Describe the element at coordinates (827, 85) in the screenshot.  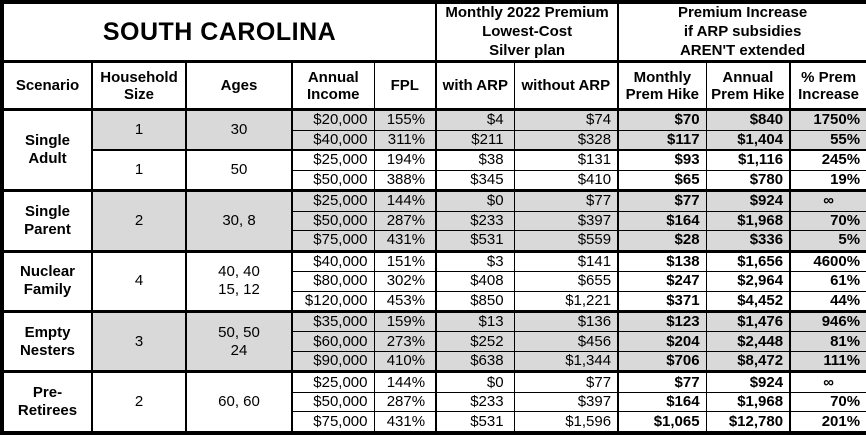
I see `col-header-pct-prem-increase: % Prem Increase` at that location.